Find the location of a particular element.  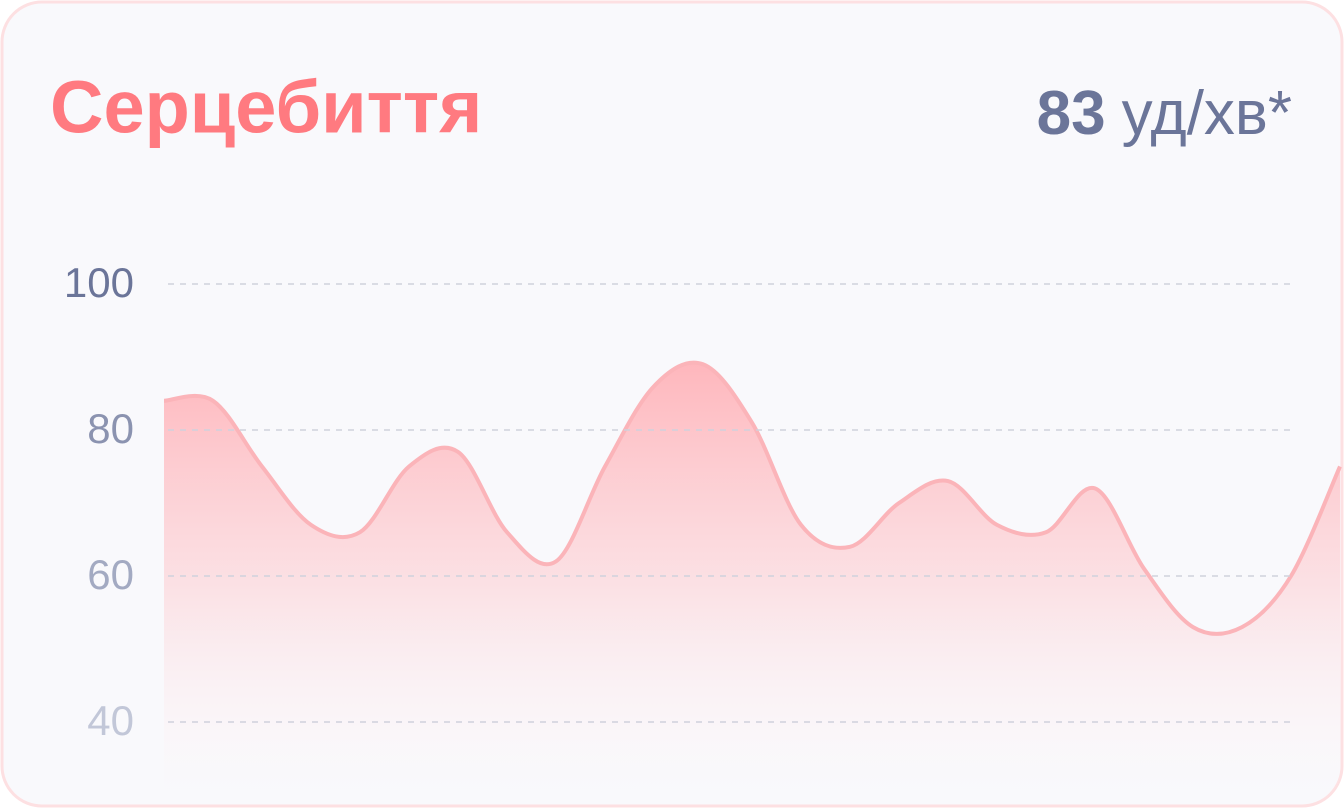

current-unit: уд/хв* is located at coordinates (1207, 113).